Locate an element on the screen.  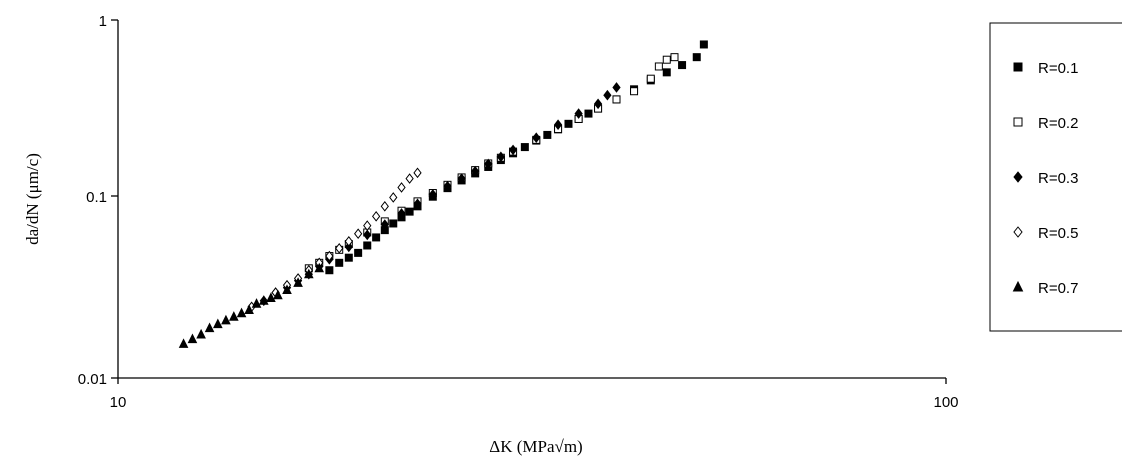
y-tick-label: 0.1 is located at coordinates (96, 197).